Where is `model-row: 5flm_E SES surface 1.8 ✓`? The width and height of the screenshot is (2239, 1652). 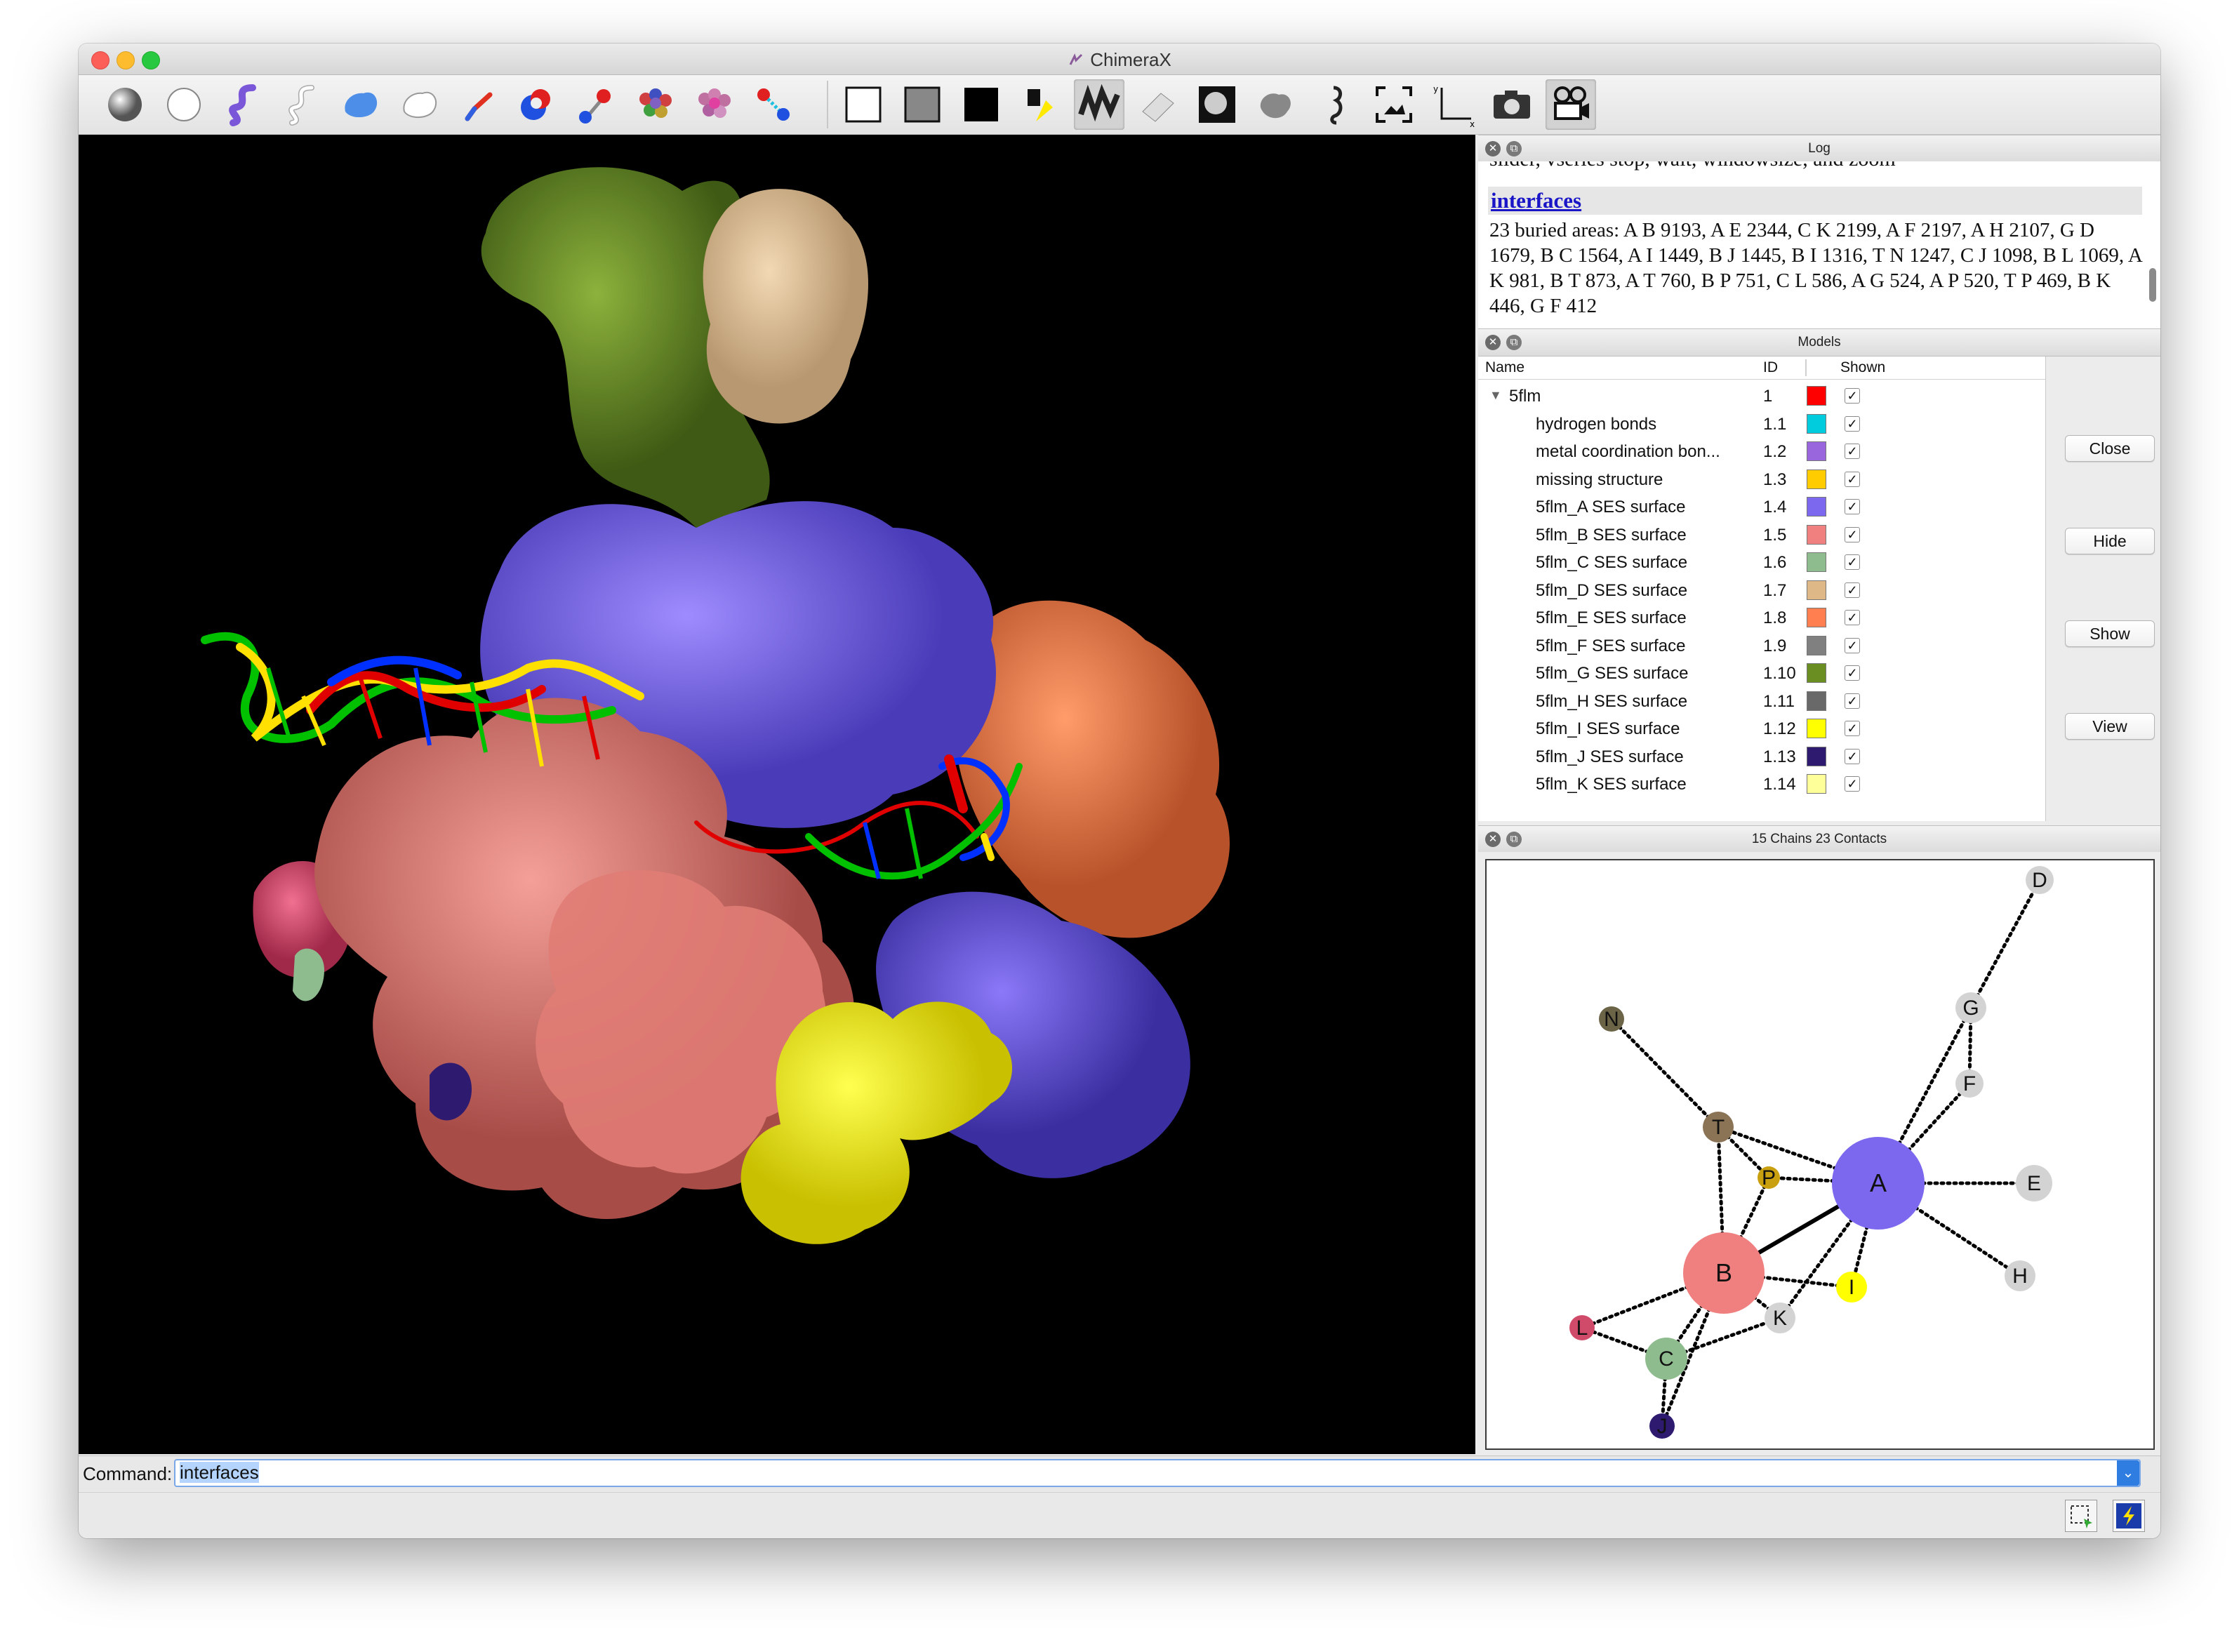
model-row: 5flm_E SES surface 1.8 ✓ is located at coordinates (1762, 618).